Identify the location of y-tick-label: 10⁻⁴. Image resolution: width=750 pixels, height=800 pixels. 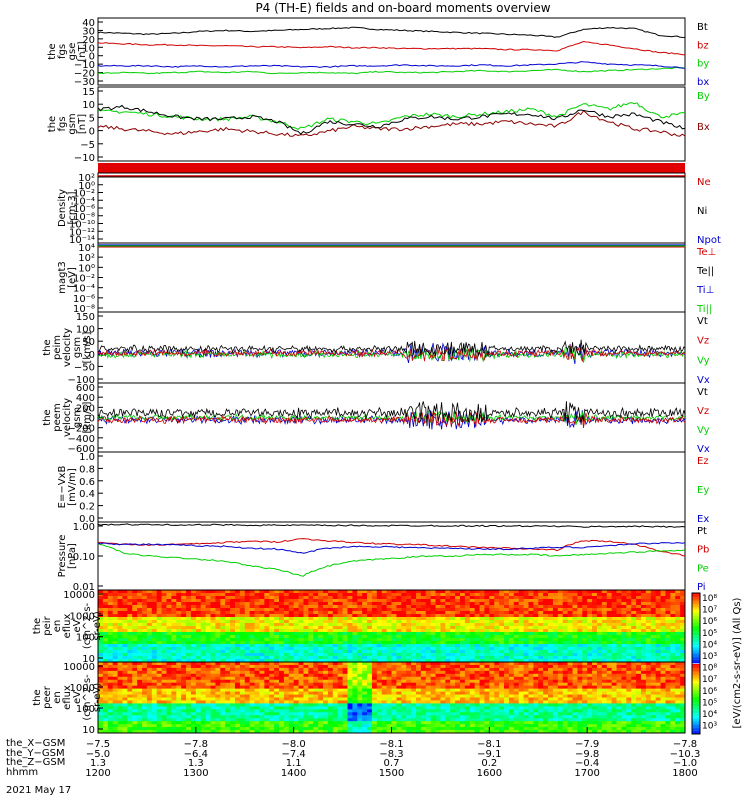
(84, 201).